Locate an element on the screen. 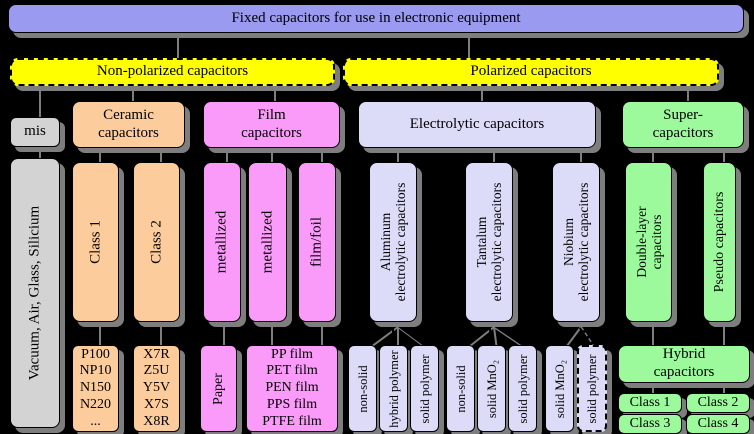 The width and height of the screenshot is (754, 434). tantalum-electrolytic-label: Tantalum electrolytic capacitors is located at coordinates (488, 242).